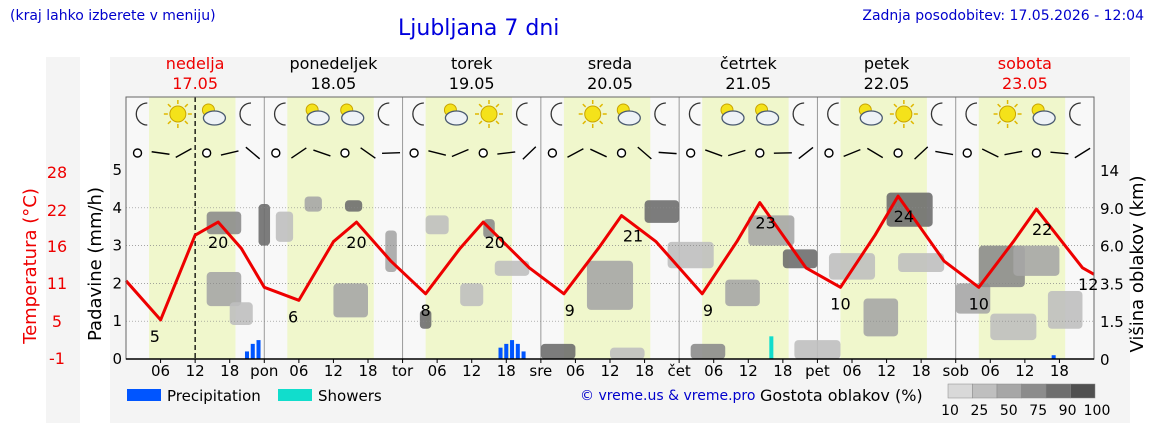  What do you see at coordinates (950, 411) in the screenshot?
I see `cloud-scale-label: 10` at bounding box center [950, 411].